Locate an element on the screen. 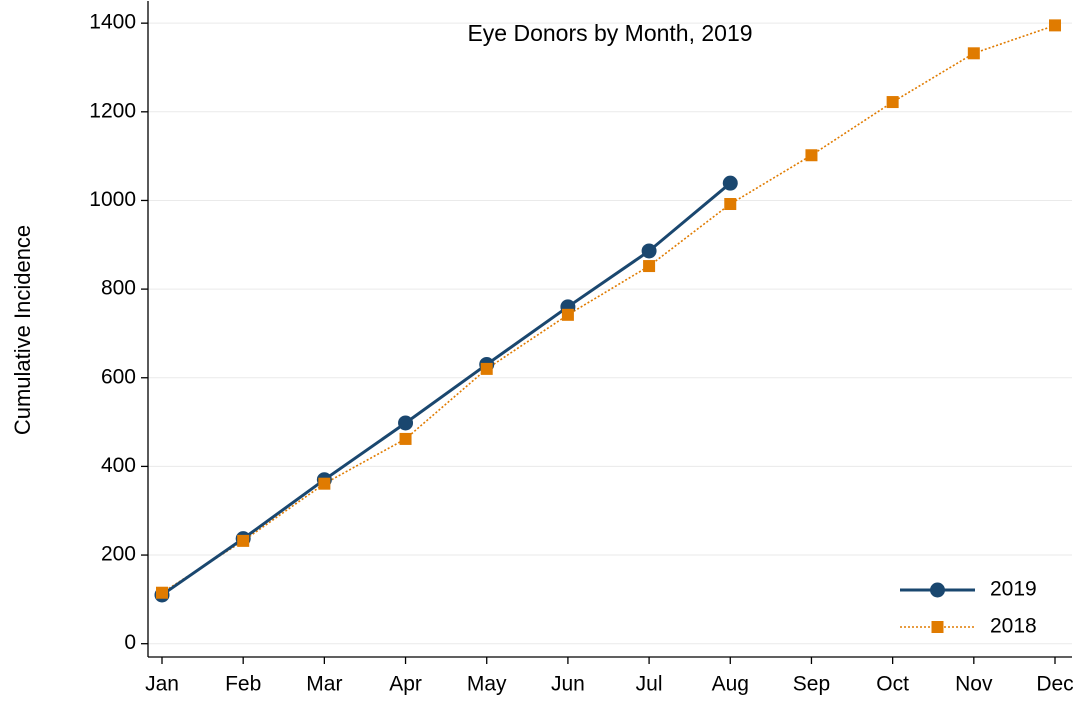 The width and height of the screenshot is (1084, 704). x-tick-label: Oct is located at coordinates (892, 684).